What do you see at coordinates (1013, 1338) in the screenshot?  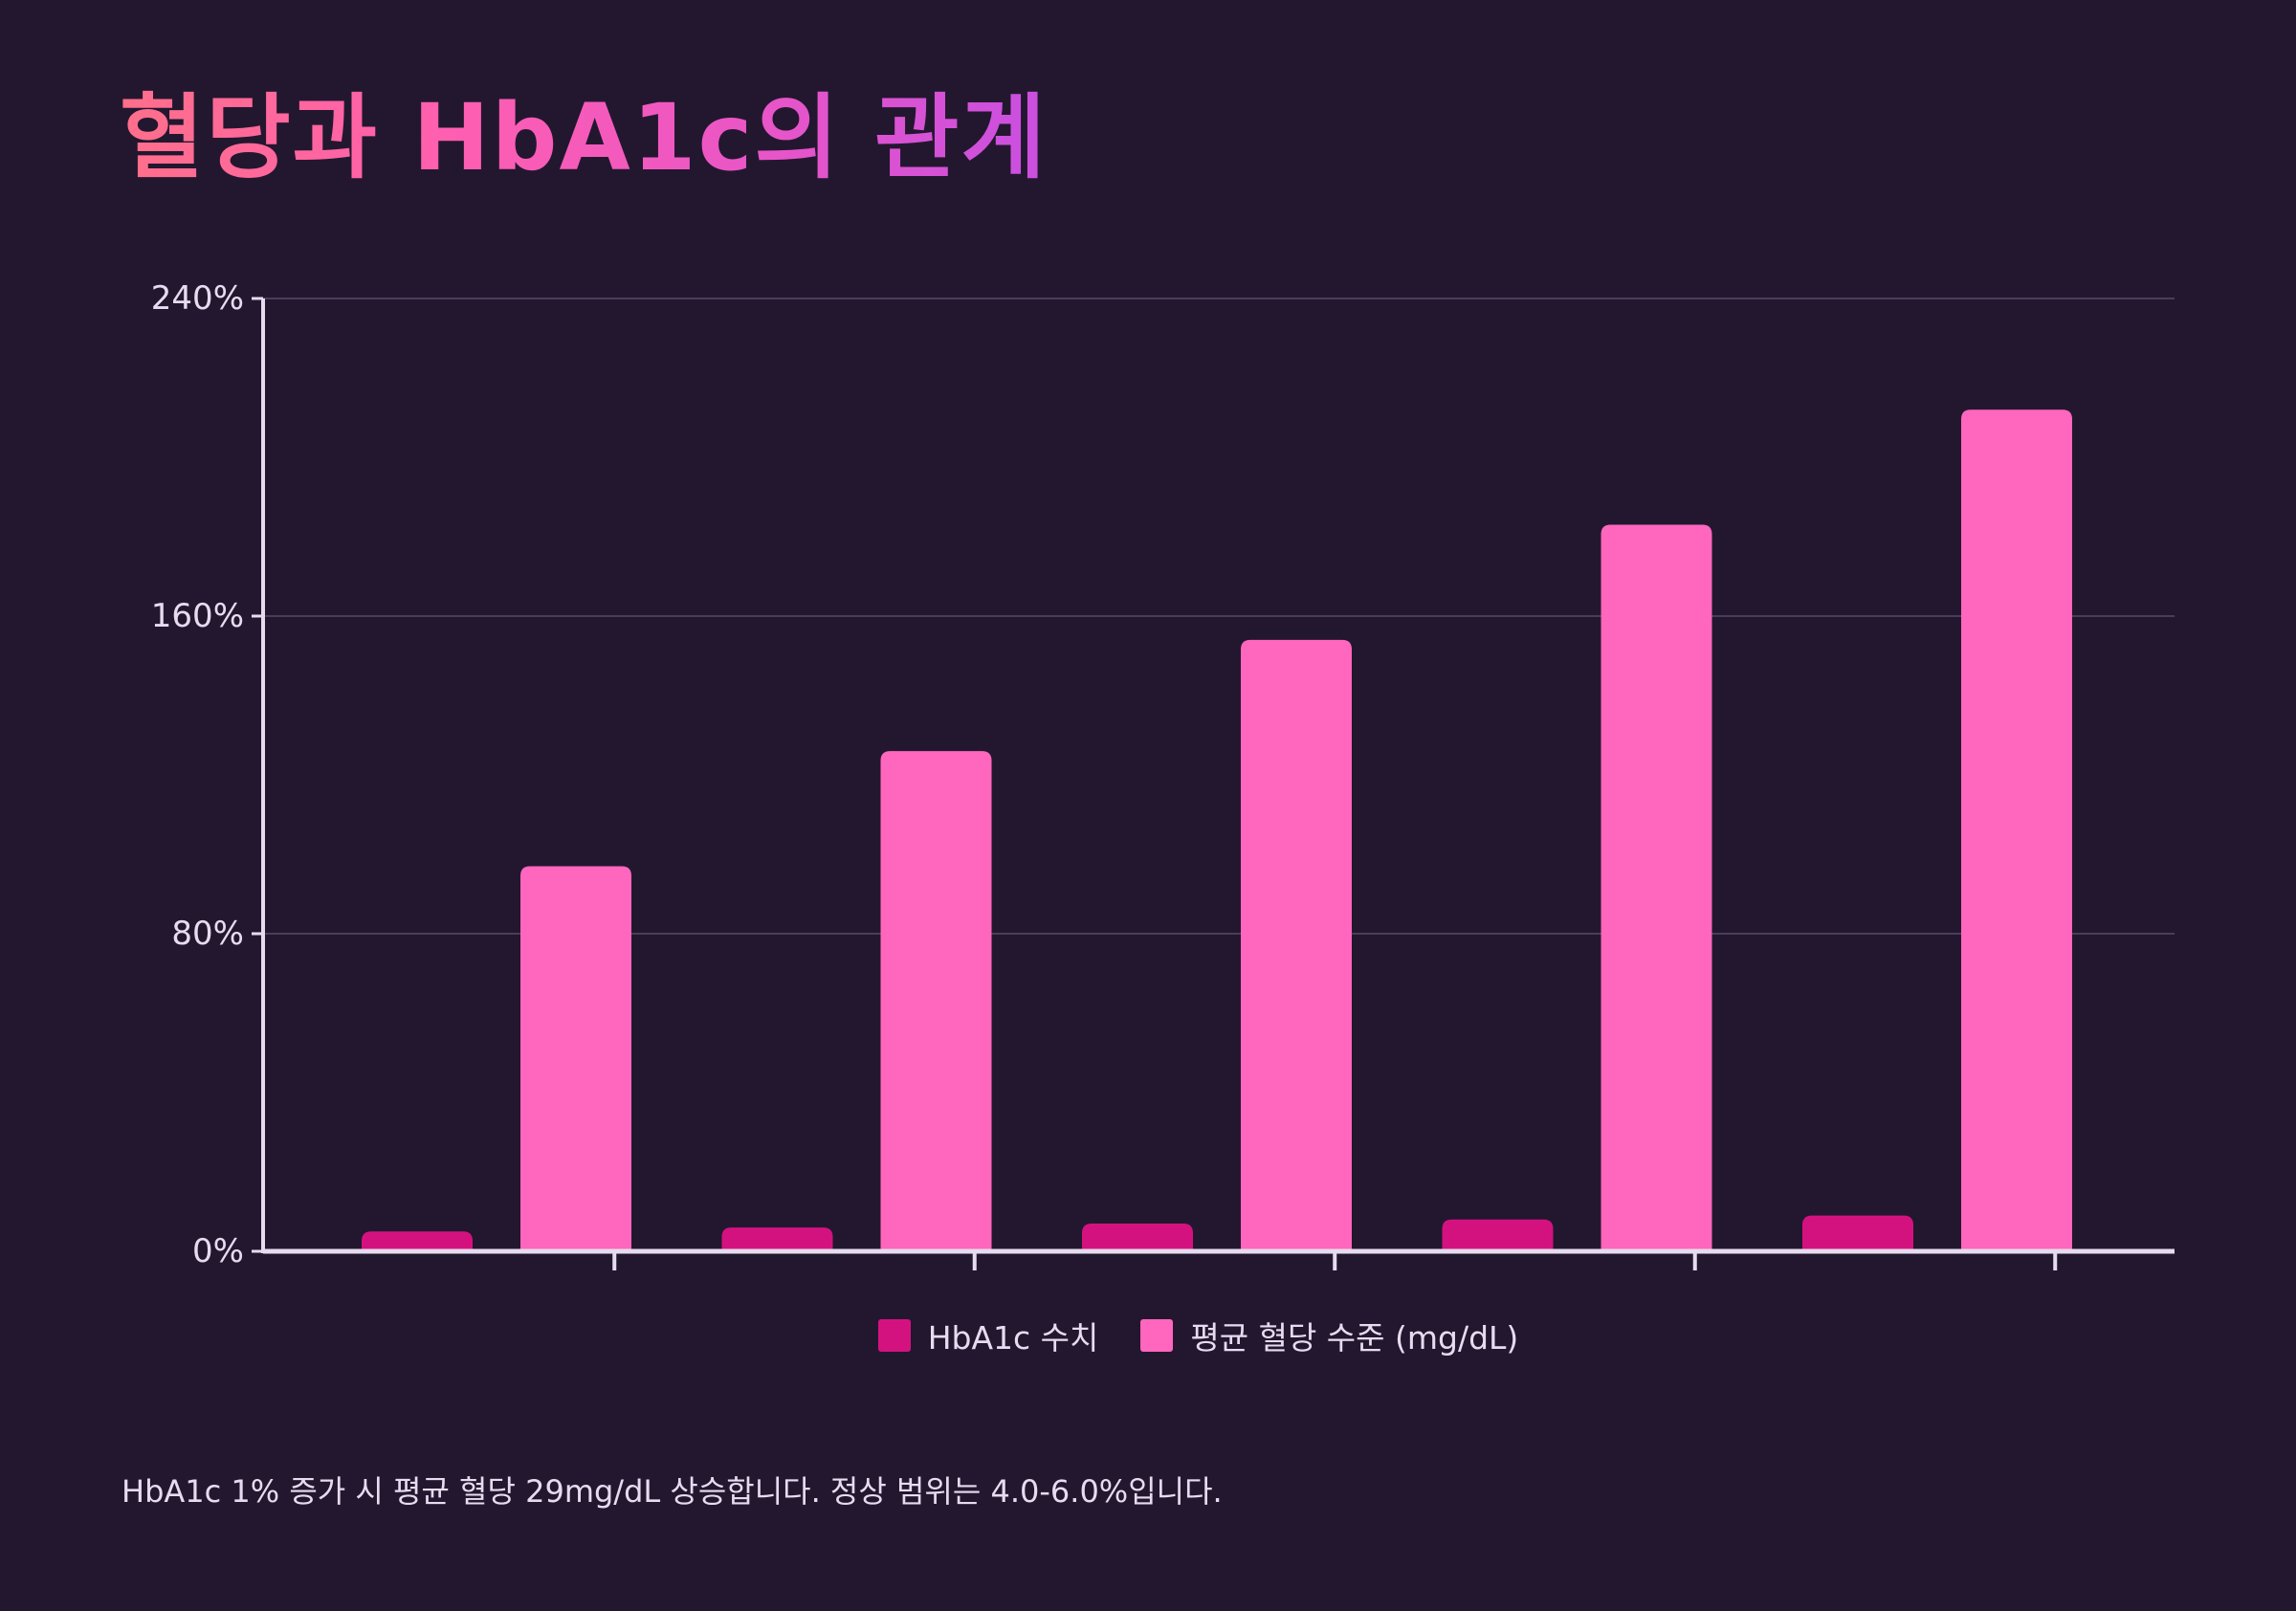 I see `legend-label-hba1c: HbA1c 수치` at bounding box center [1013, 1338].